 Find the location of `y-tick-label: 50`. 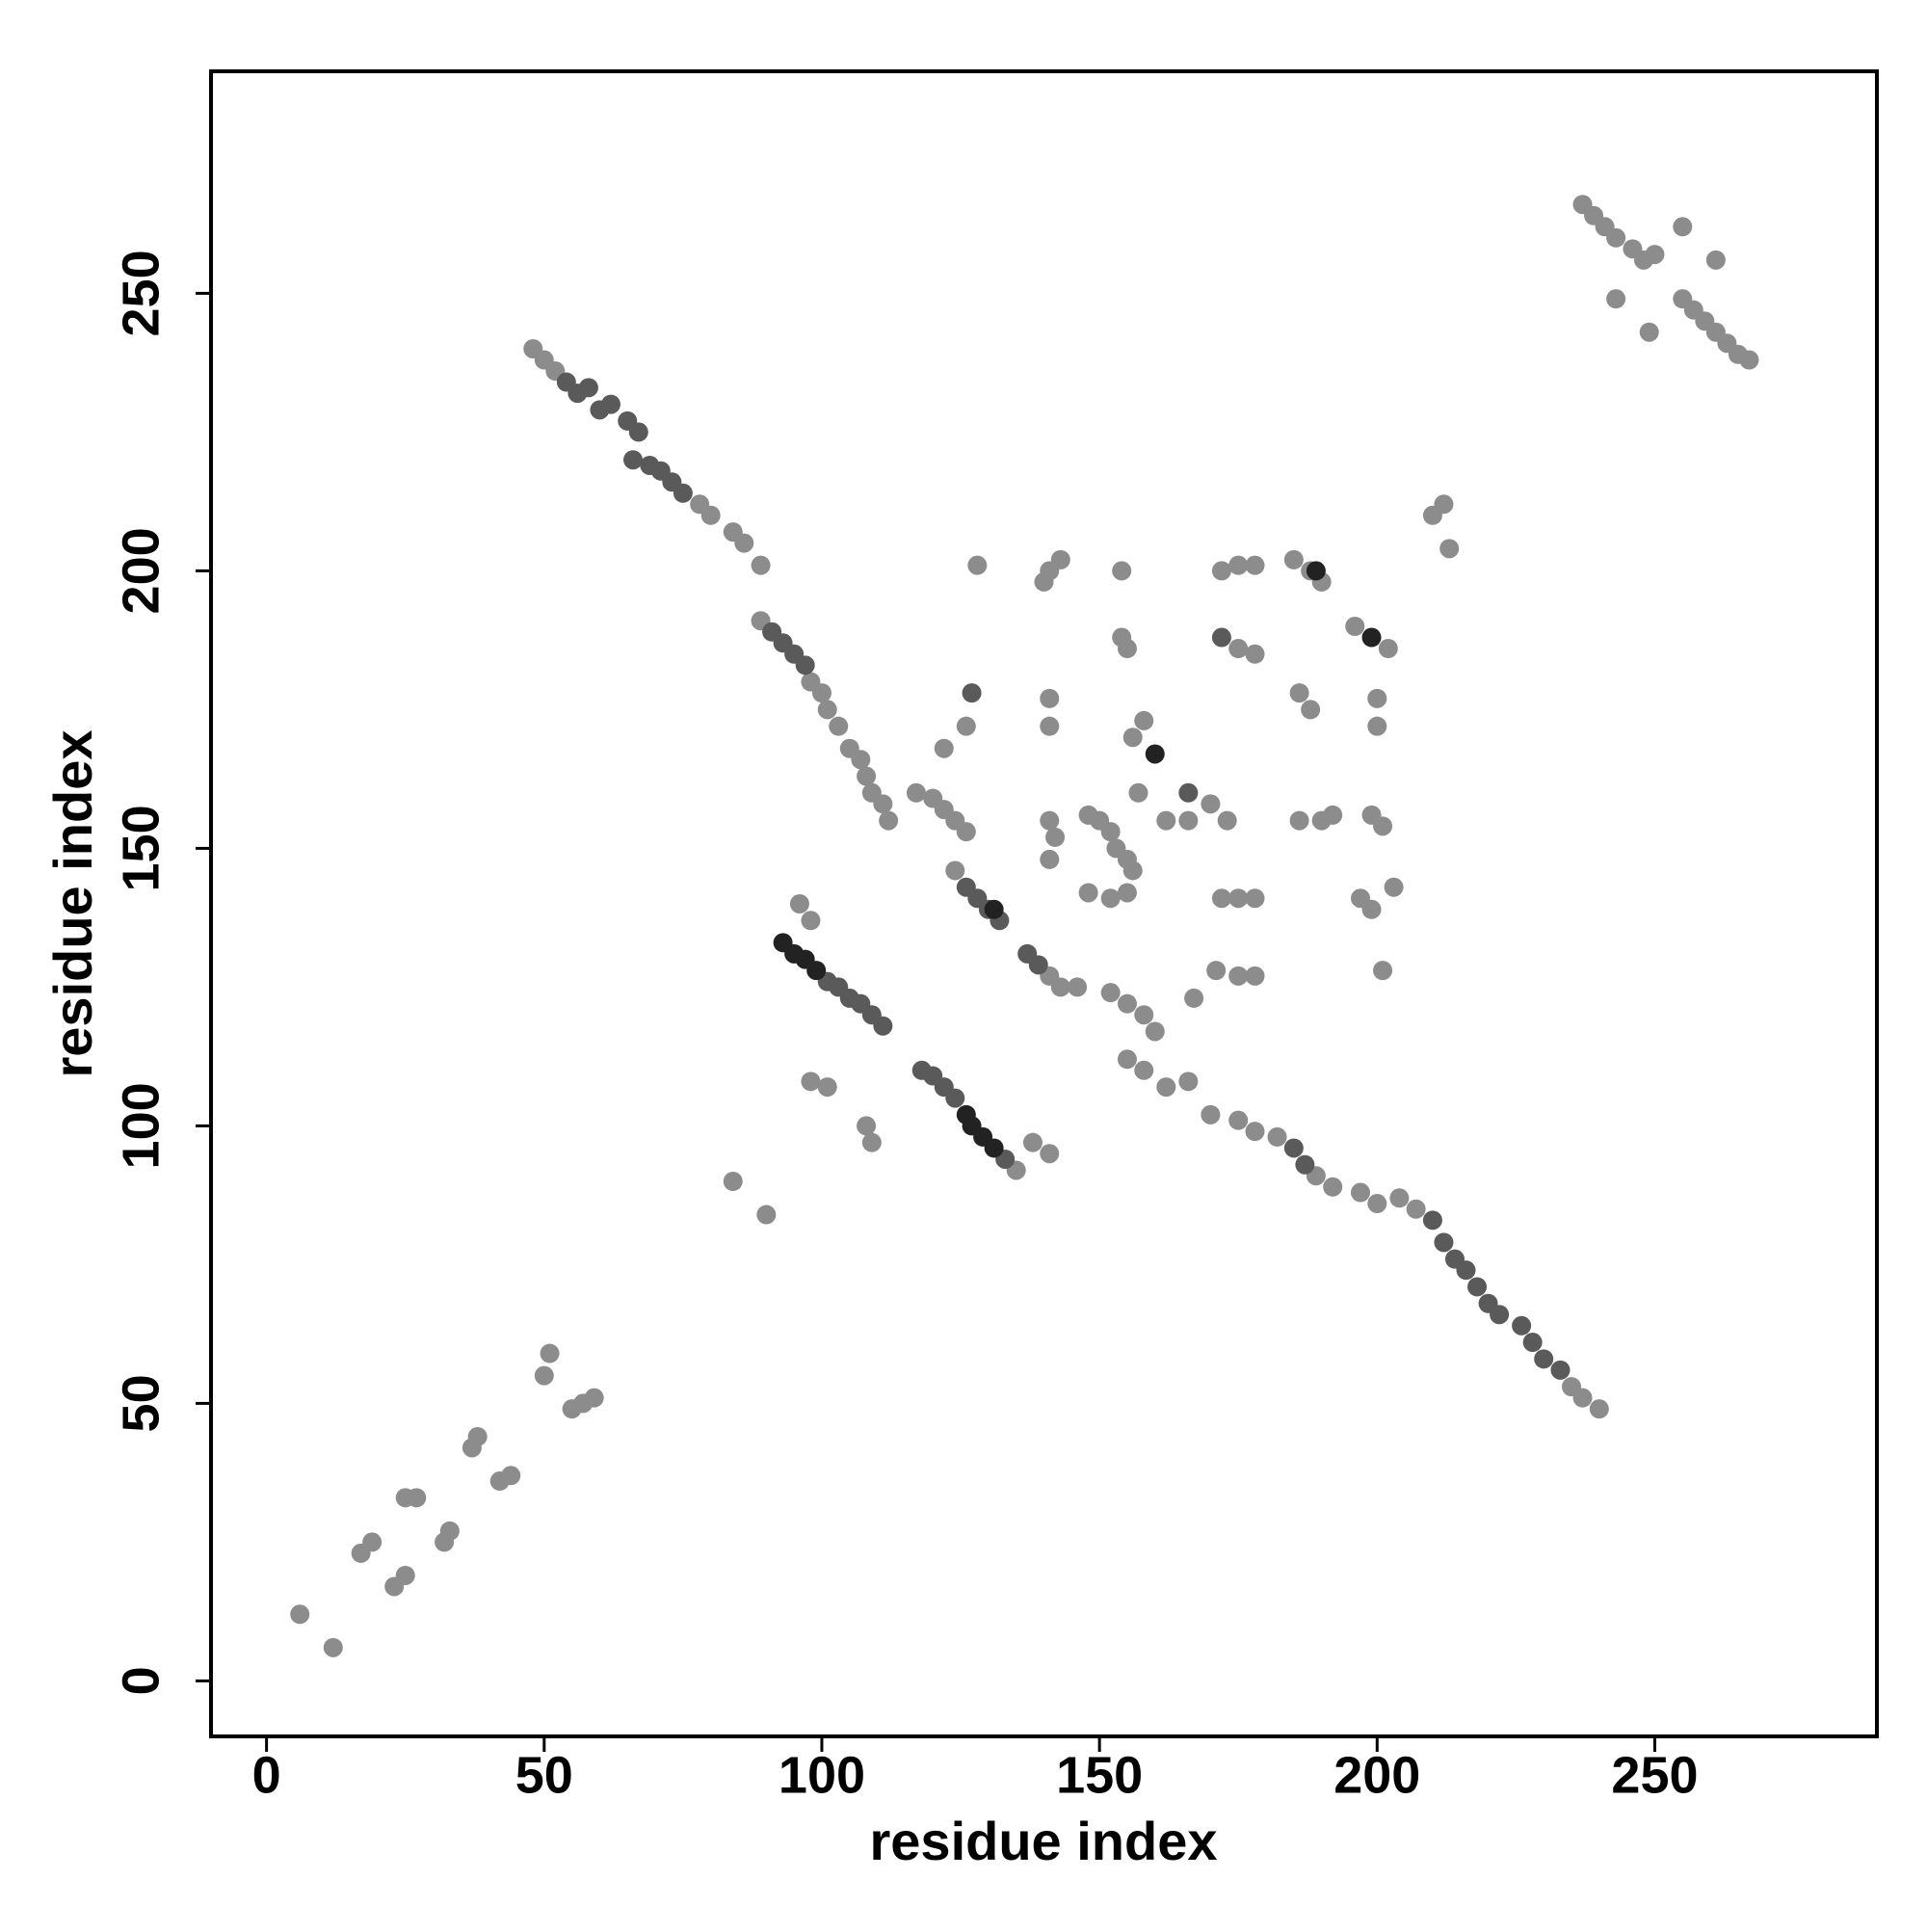

y-tick-label: 50 is located at coordinates (141, 1403).